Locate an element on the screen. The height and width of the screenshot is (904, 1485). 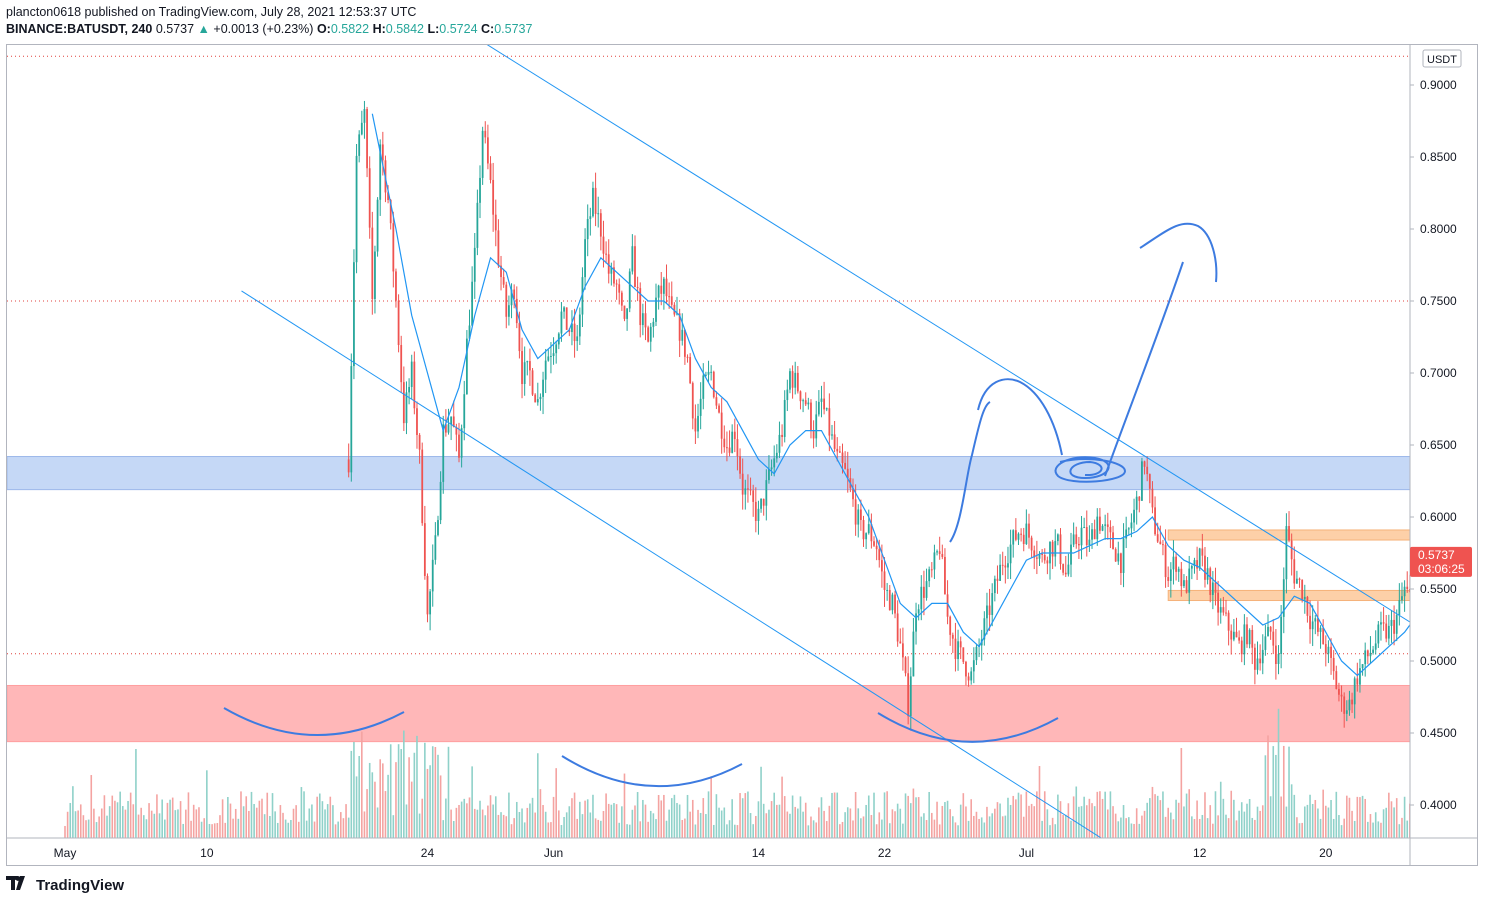
arc-left-bottom is located at coordinates (314, 722).